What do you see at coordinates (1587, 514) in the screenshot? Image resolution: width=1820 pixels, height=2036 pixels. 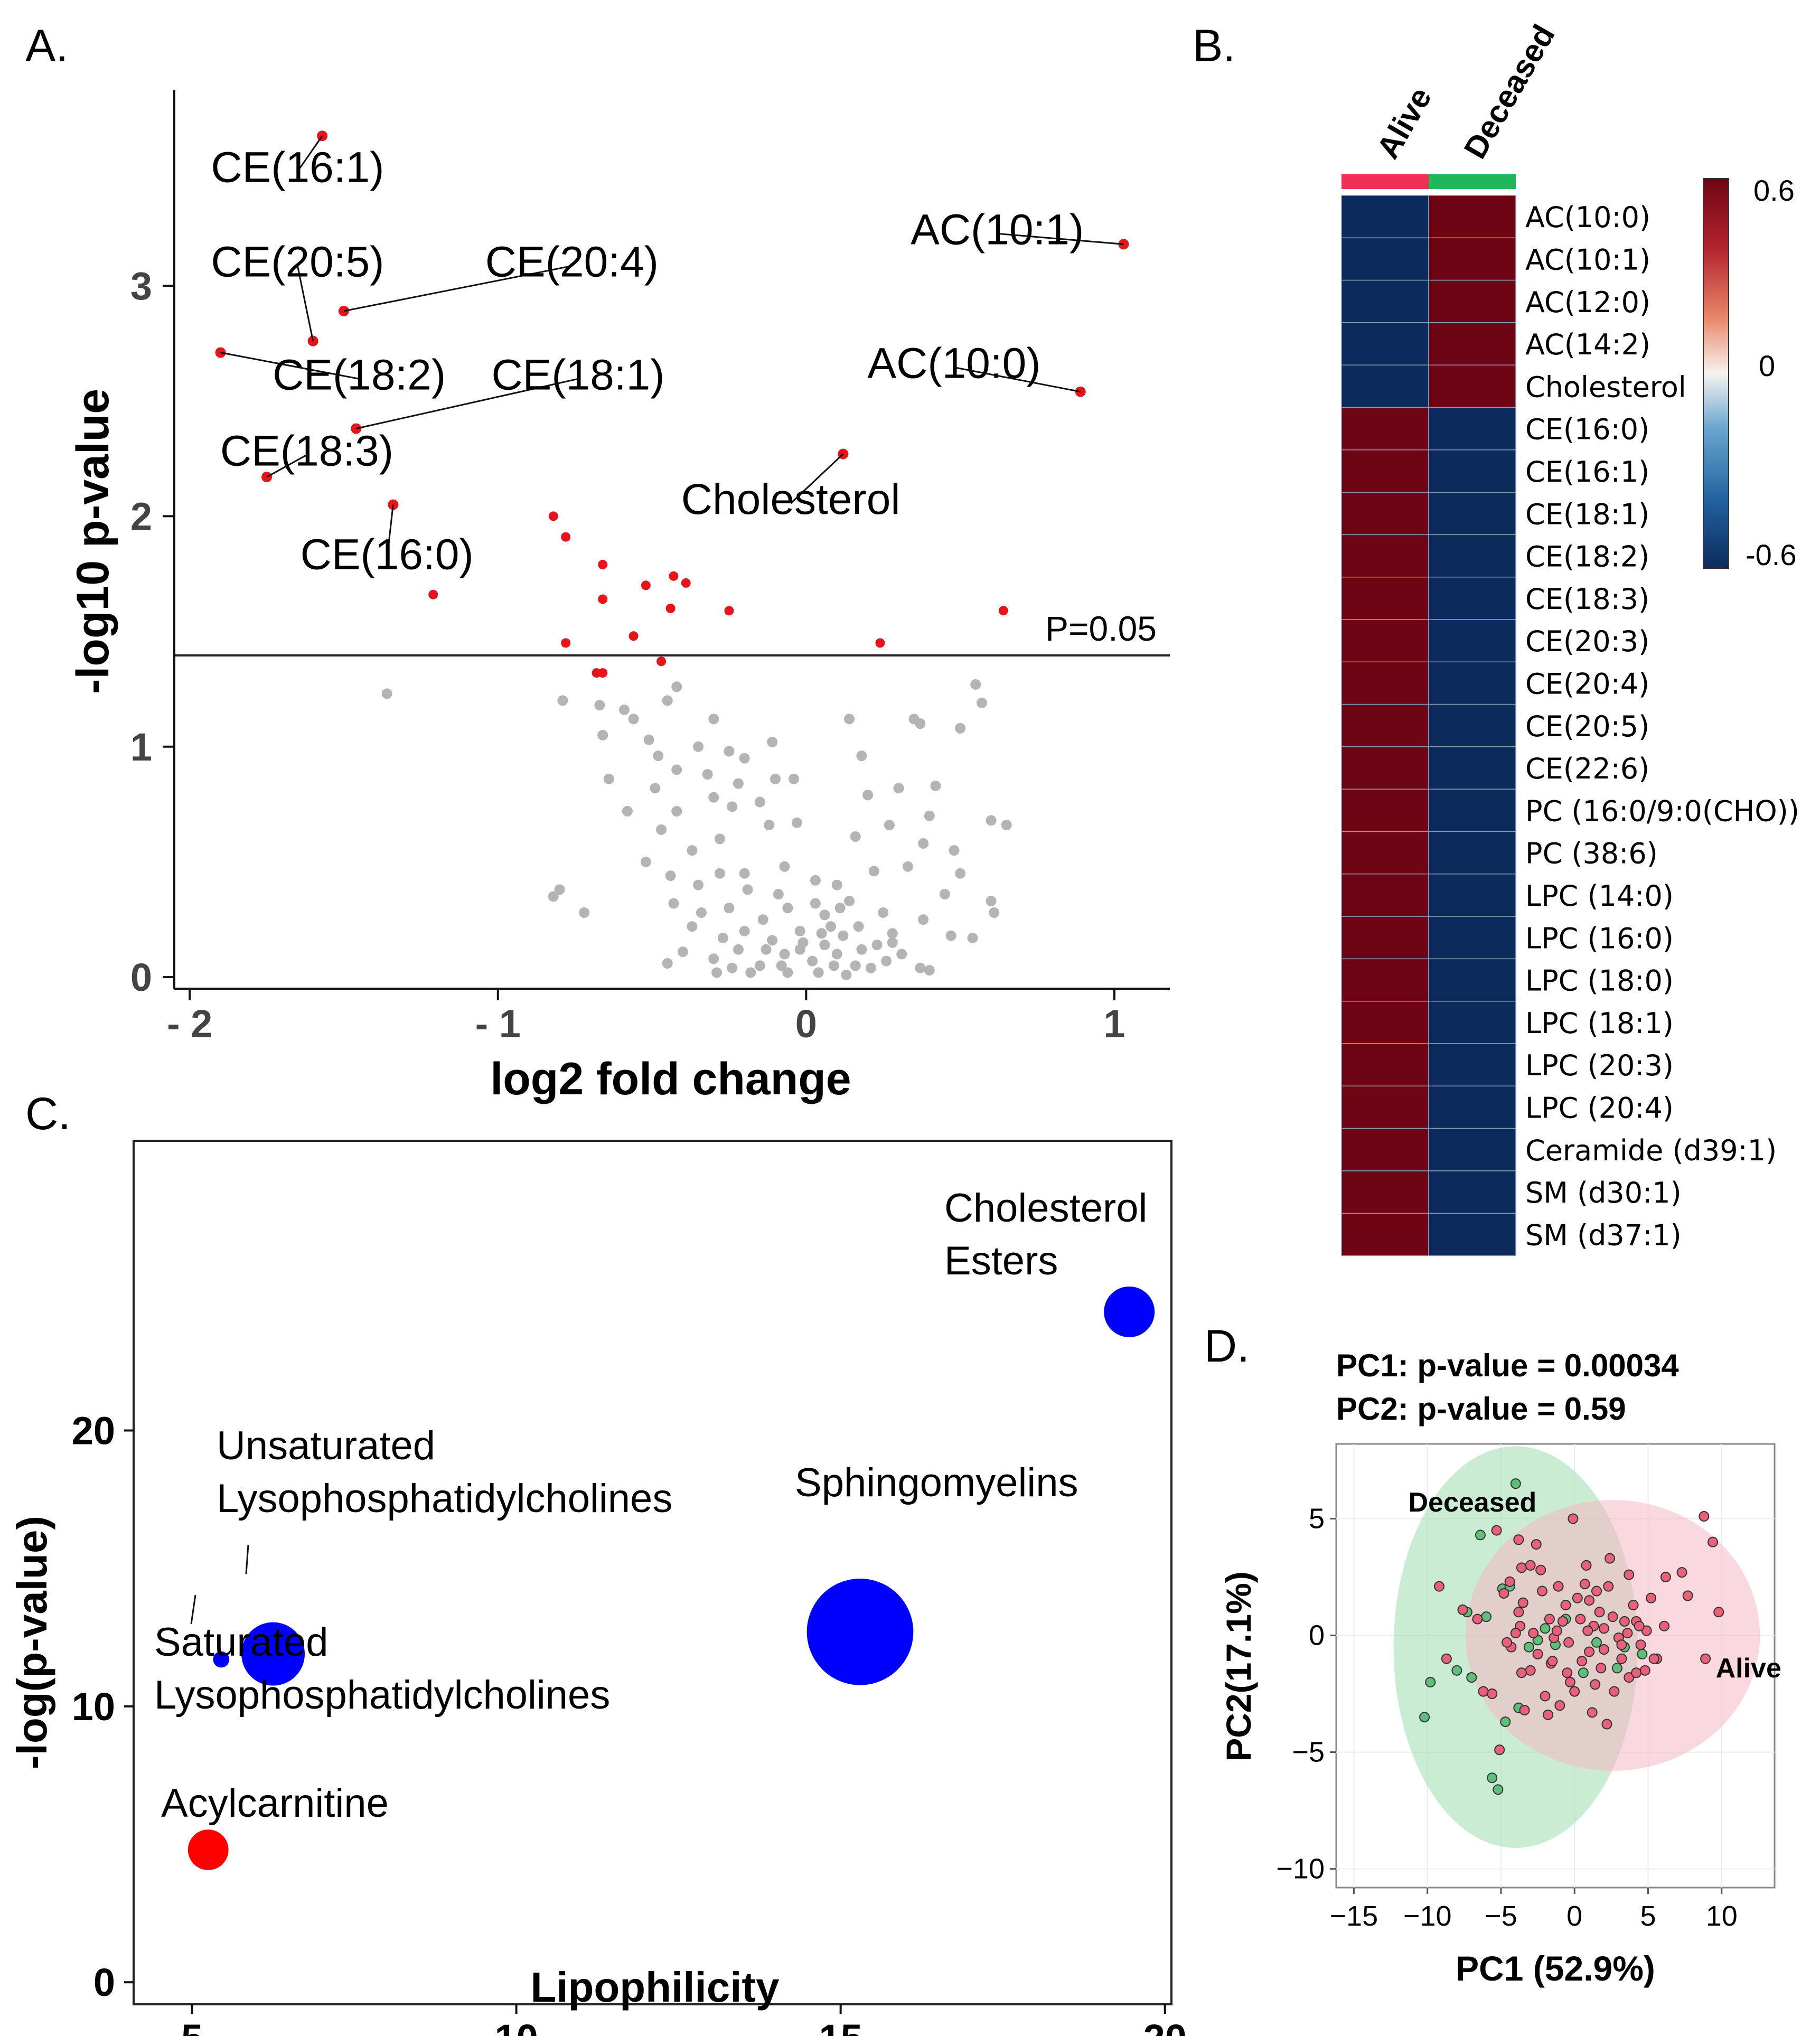 I see `row-label: CE(18:1)` at bounding box center [1587, 514].